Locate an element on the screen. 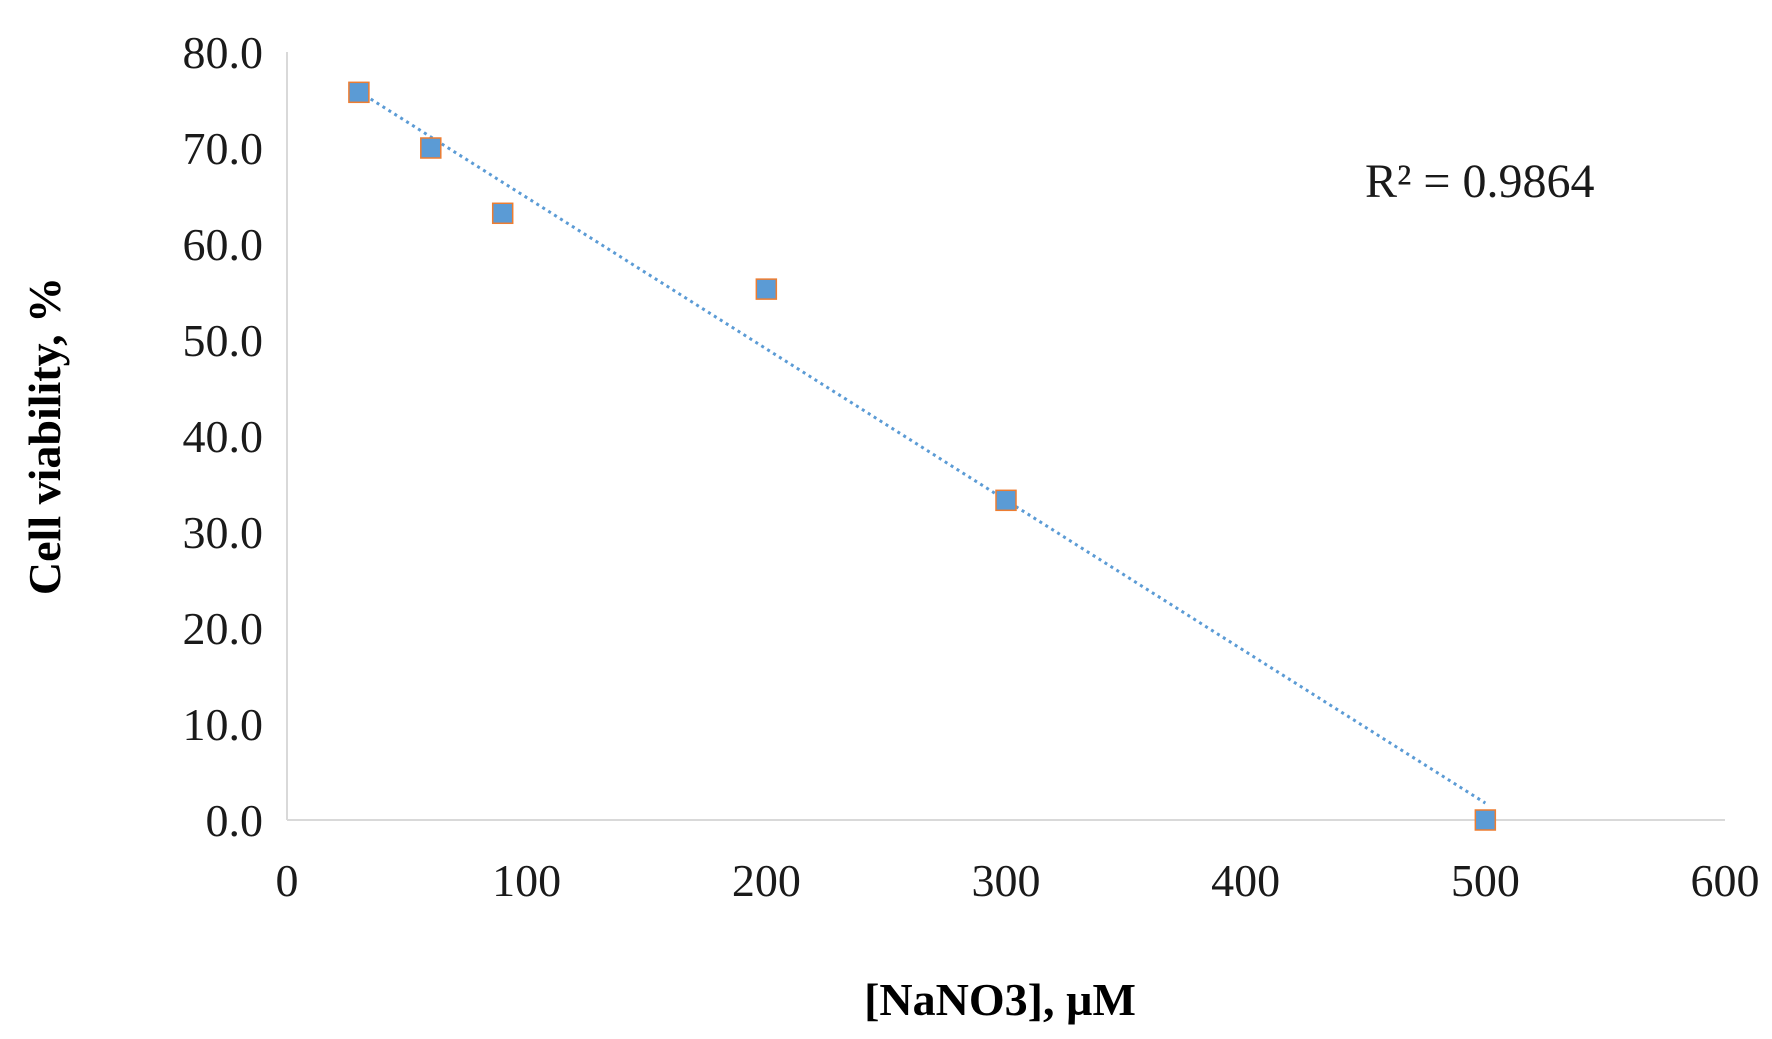  x-tick-label: 400 is located at coordinates (1245, 880).